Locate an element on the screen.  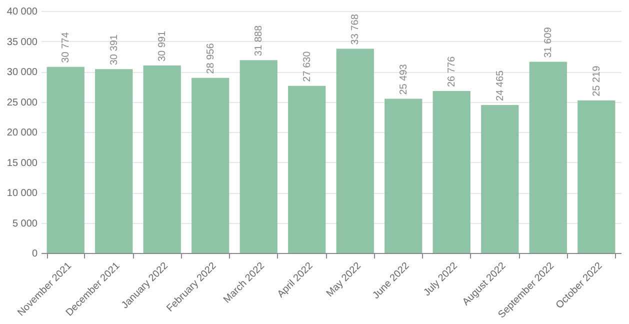
data-label: 27 630 is located at coordinates (307, 66).